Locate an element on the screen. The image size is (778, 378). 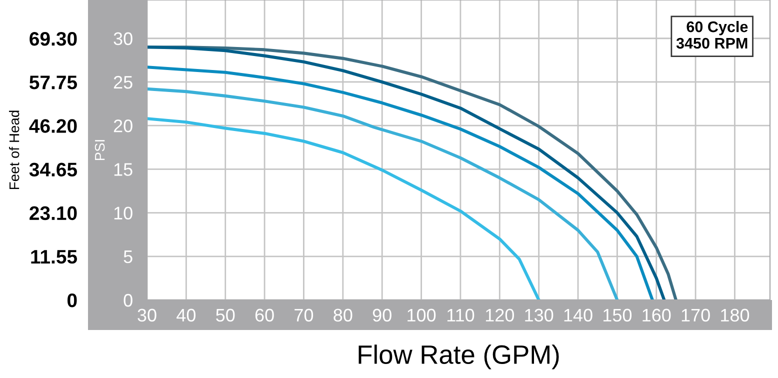
x-tick-label: 50 is located at coordinates (225, 315).